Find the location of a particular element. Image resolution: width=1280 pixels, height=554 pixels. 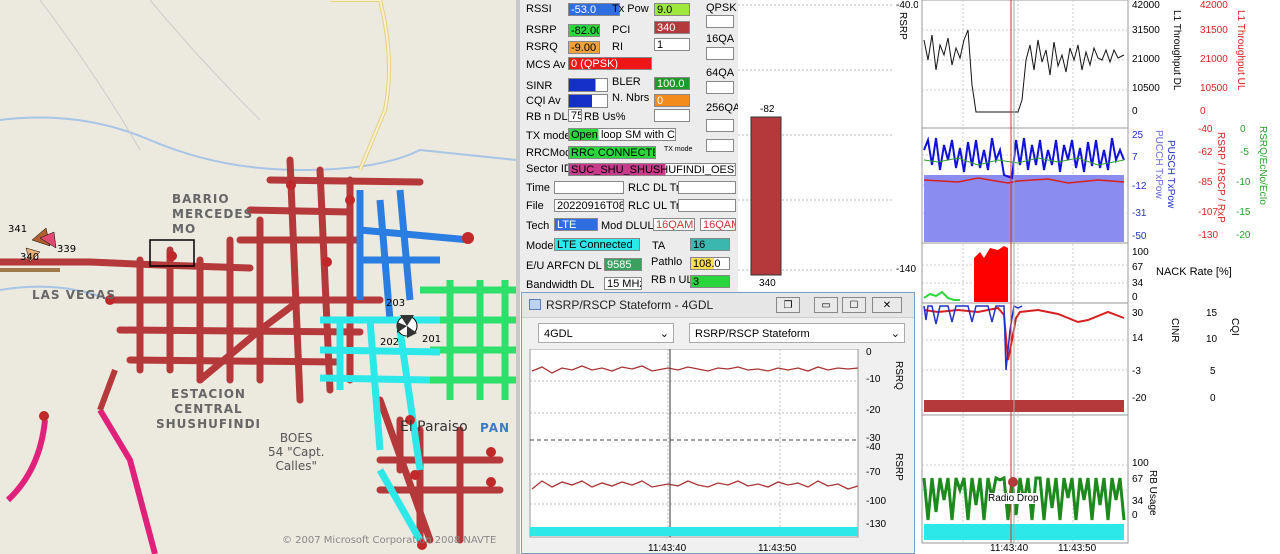

tick: -15 is located at coordinates (1243, 212).